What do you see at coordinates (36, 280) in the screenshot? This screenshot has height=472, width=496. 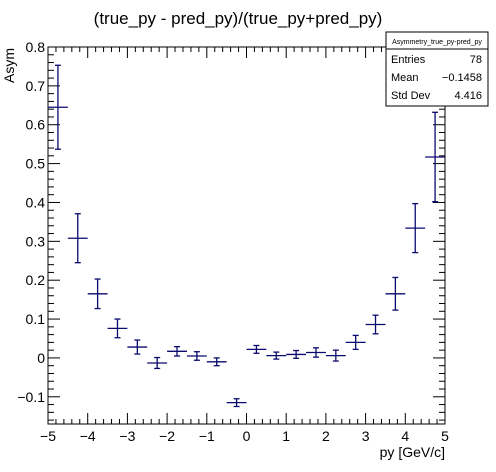 I see `y-tick-label: 0.2` at bounding box center [36, 280].